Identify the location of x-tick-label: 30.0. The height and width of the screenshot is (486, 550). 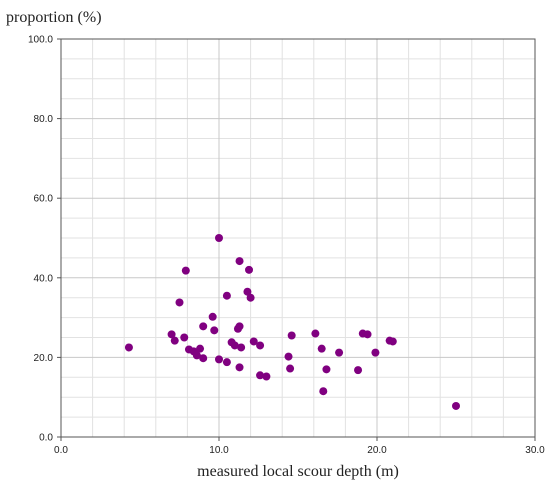
(535, 450).